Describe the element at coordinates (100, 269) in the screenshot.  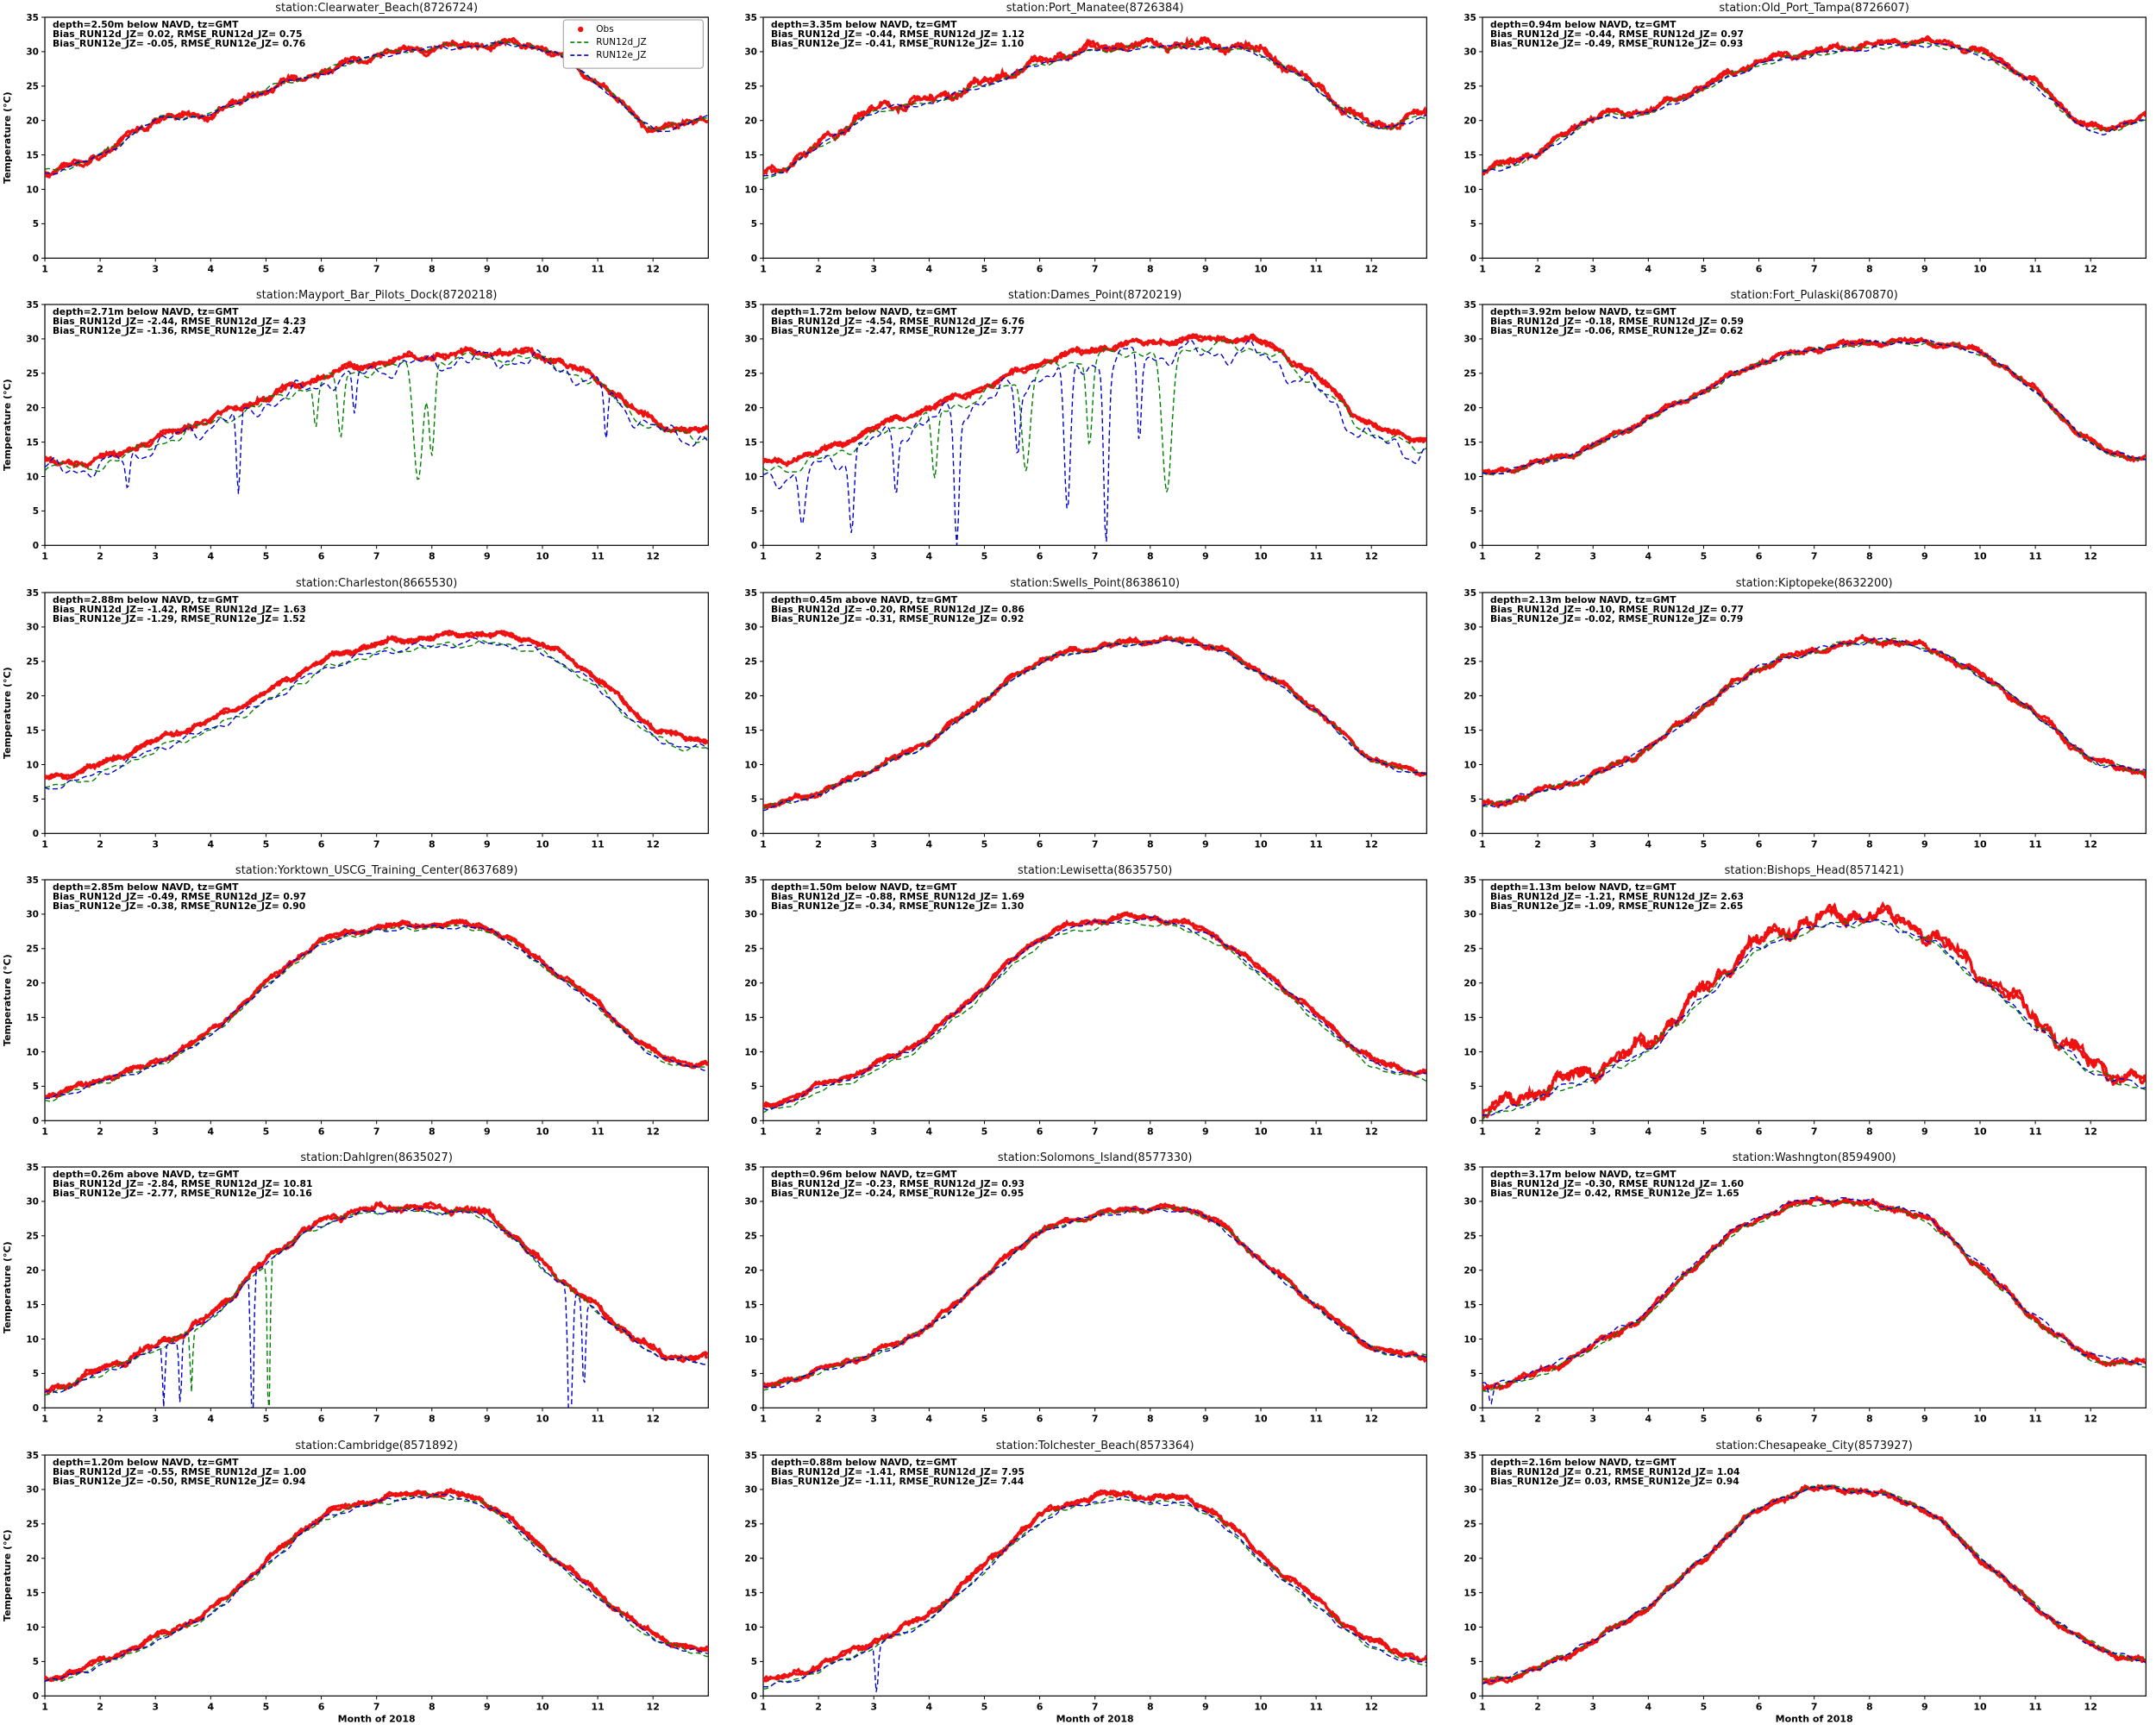
I see `x-tick-label: 2` at that location.